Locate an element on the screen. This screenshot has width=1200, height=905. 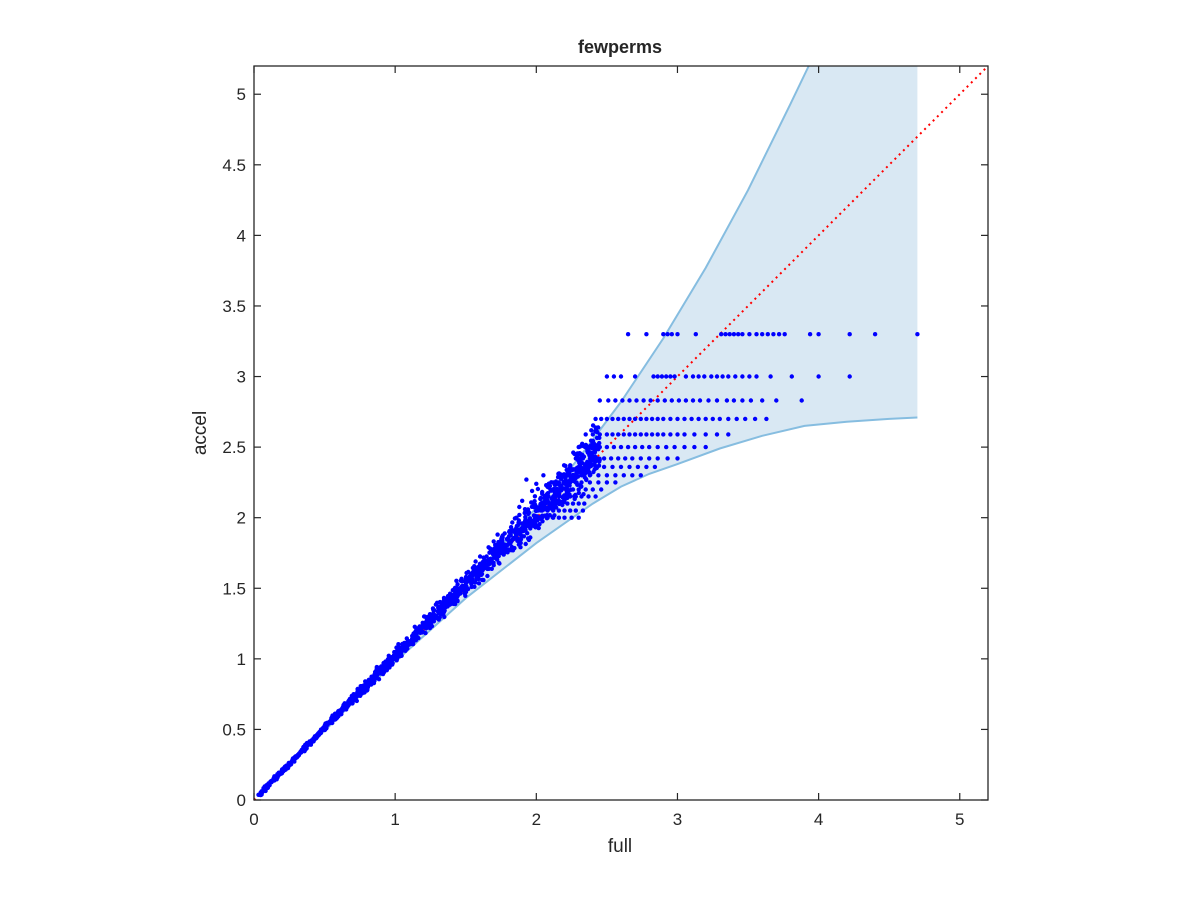
x-tick-label: 0 is located at coordinates (253, 819).